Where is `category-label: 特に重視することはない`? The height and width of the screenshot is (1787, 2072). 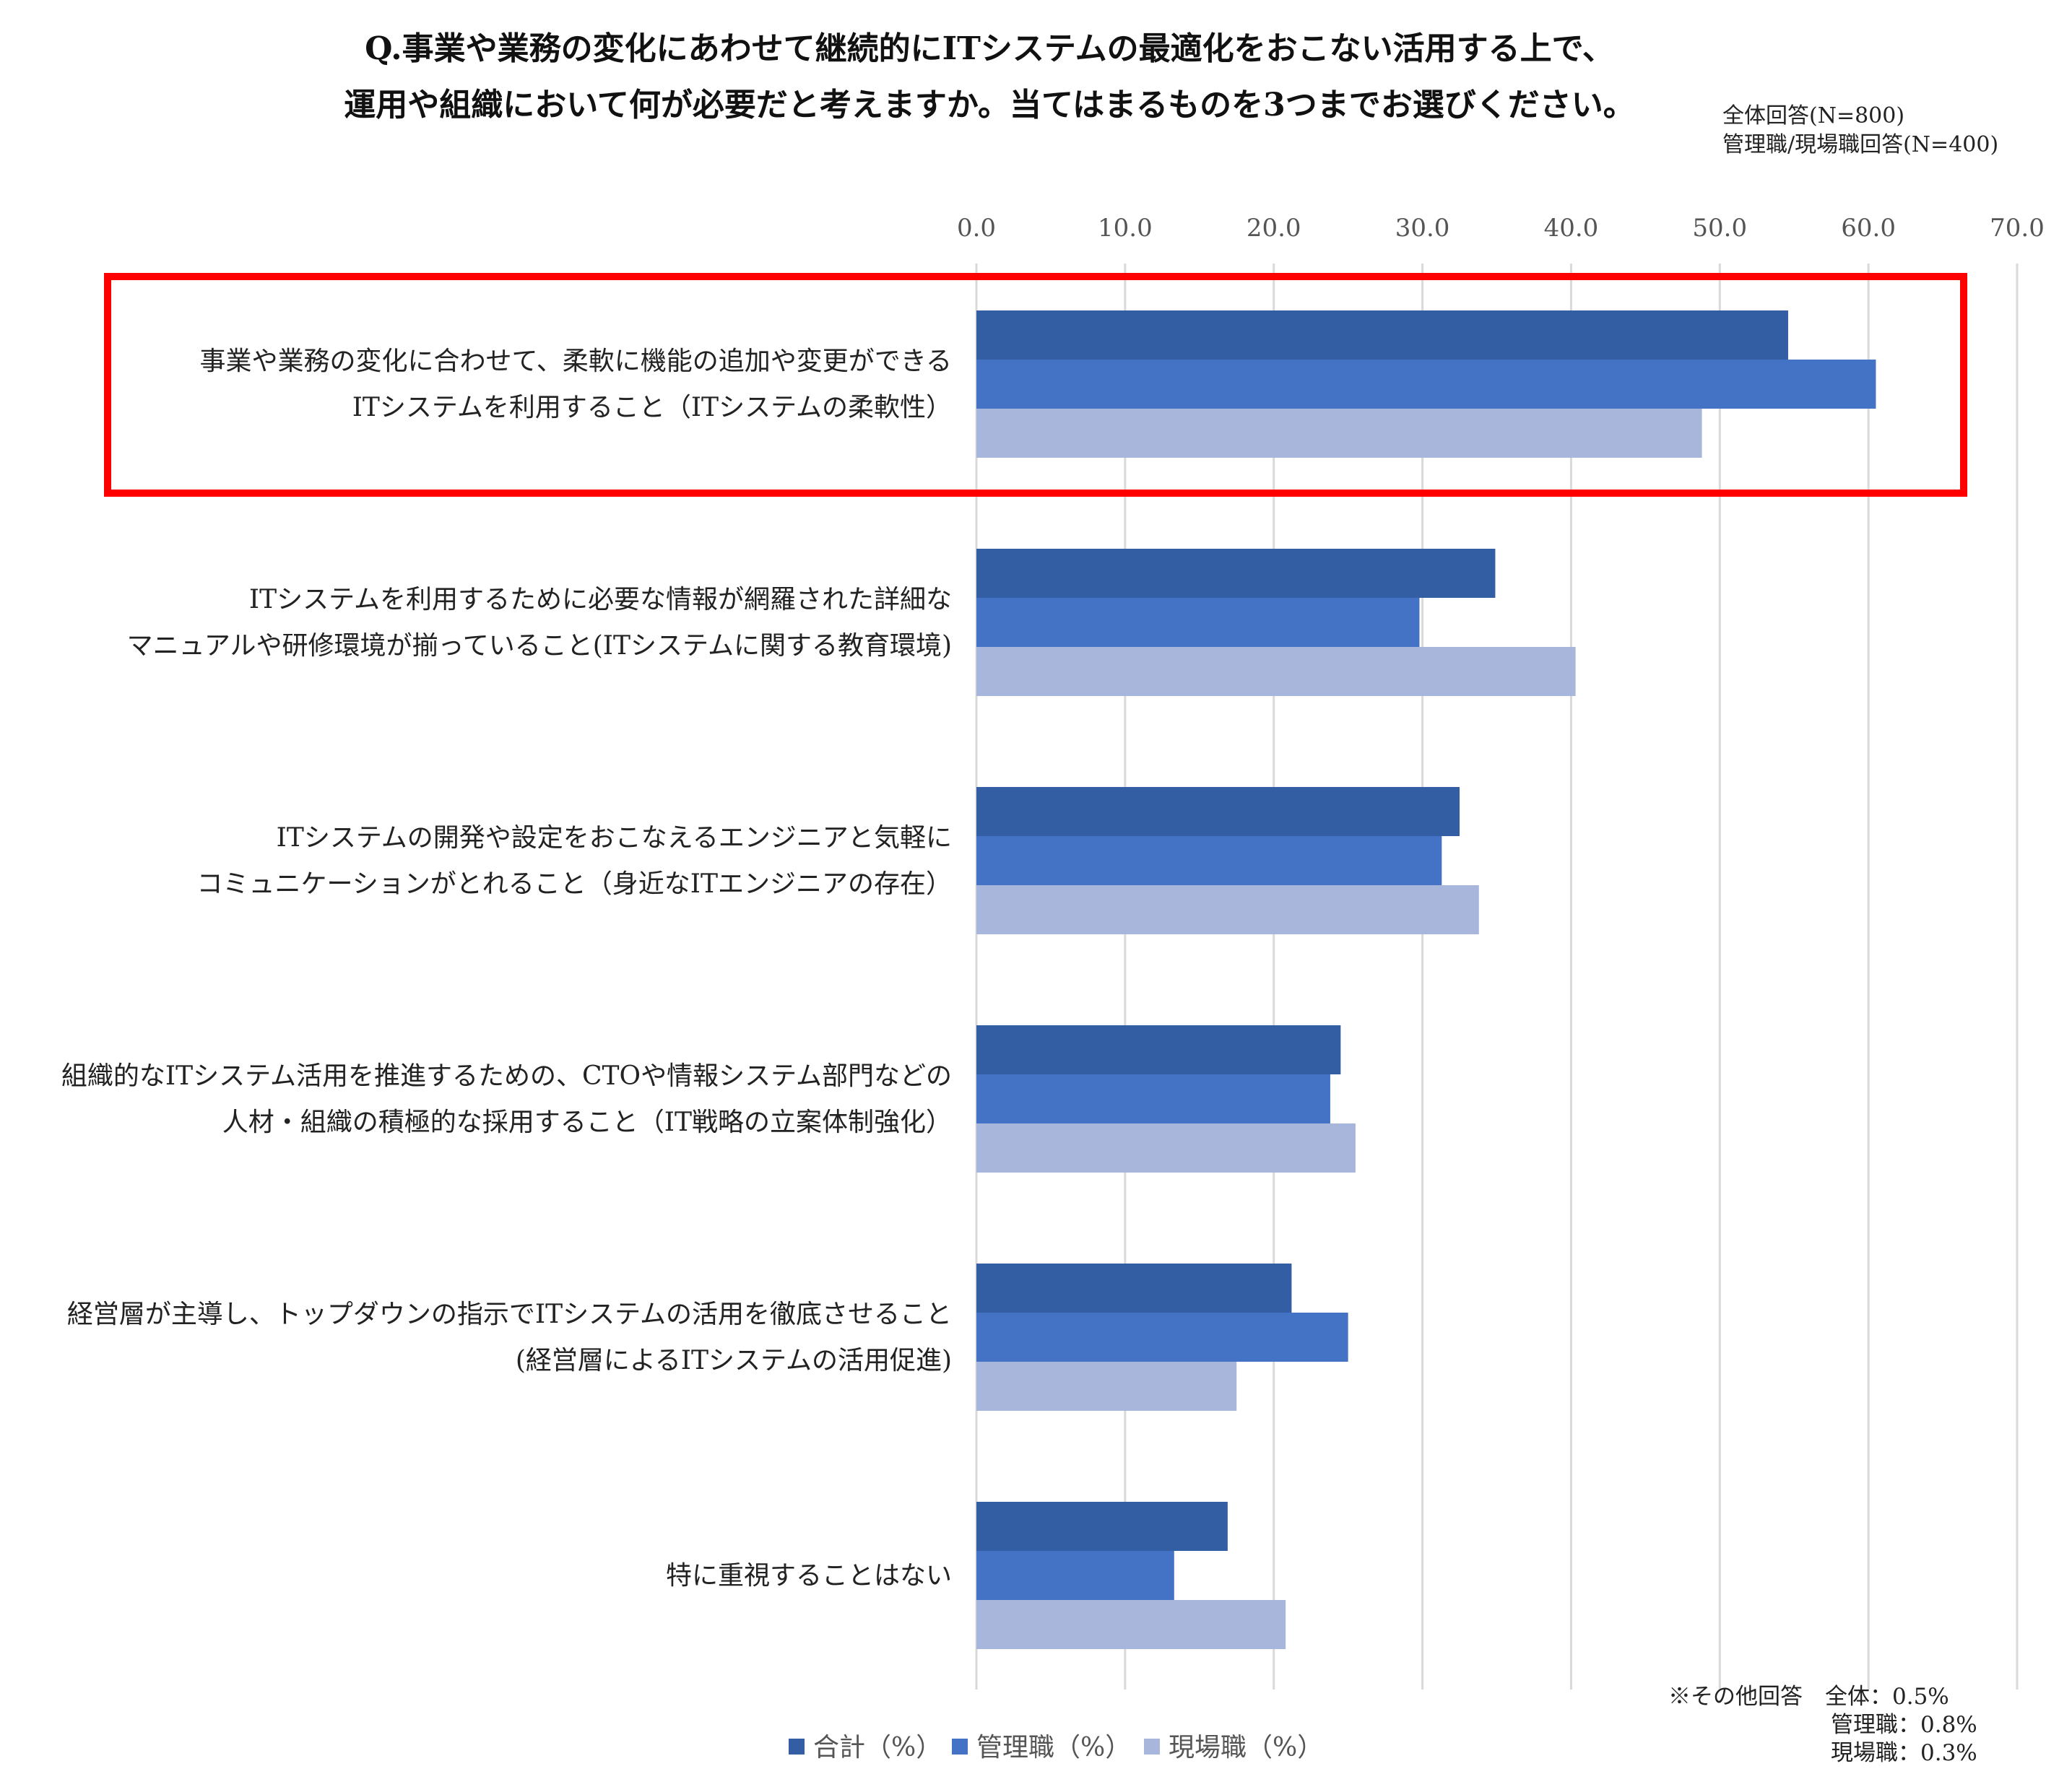 category-label: 特に重視することはない is located at coordinates (809, 1576).